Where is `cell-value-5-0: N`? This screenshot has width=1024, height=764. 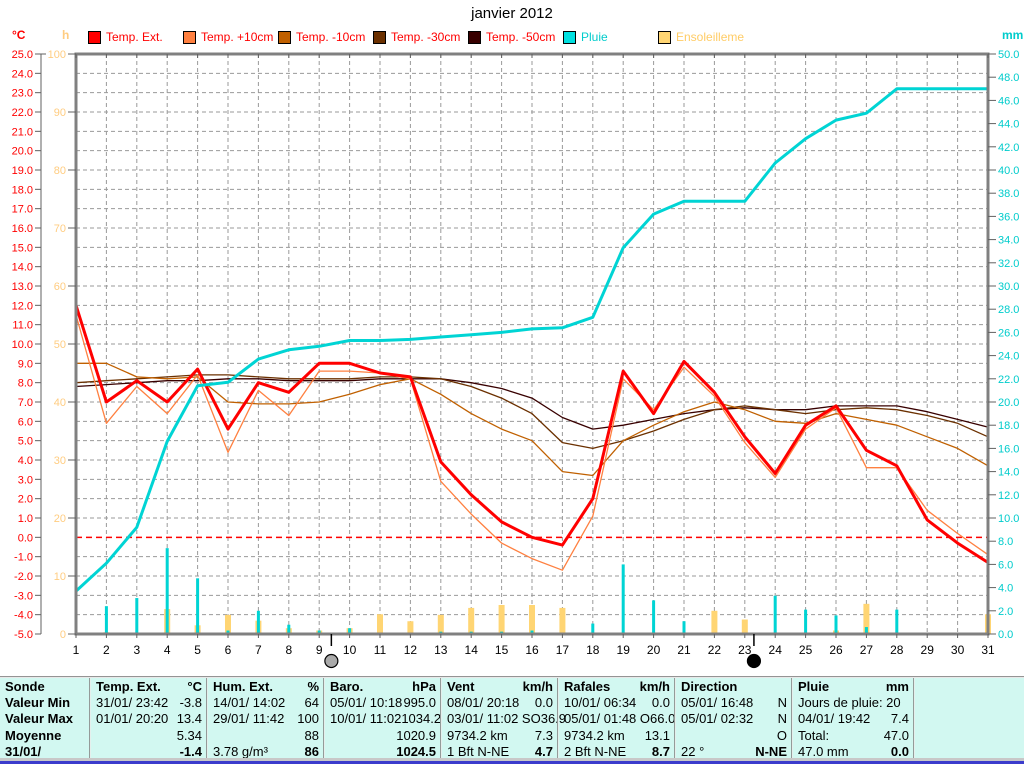
cell-value-5-0: N is located at coordinates (782, 703).